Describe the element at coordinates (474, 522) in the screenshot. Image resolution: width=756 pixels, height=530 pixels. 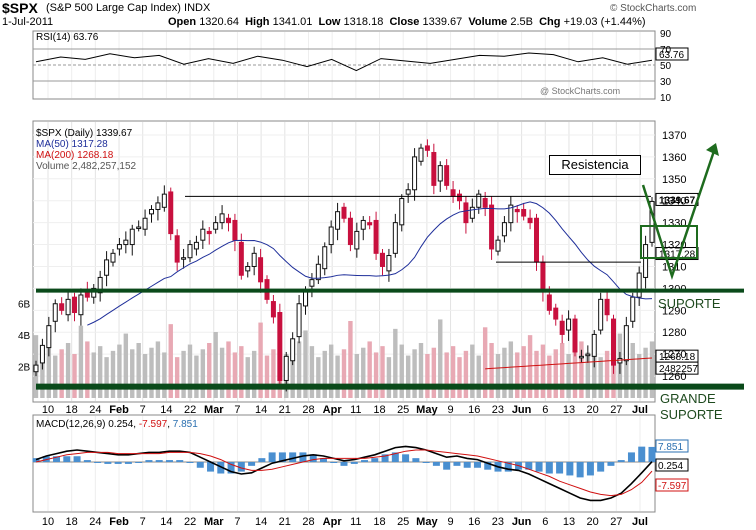
I see `x-tick-label: 16` at that location.